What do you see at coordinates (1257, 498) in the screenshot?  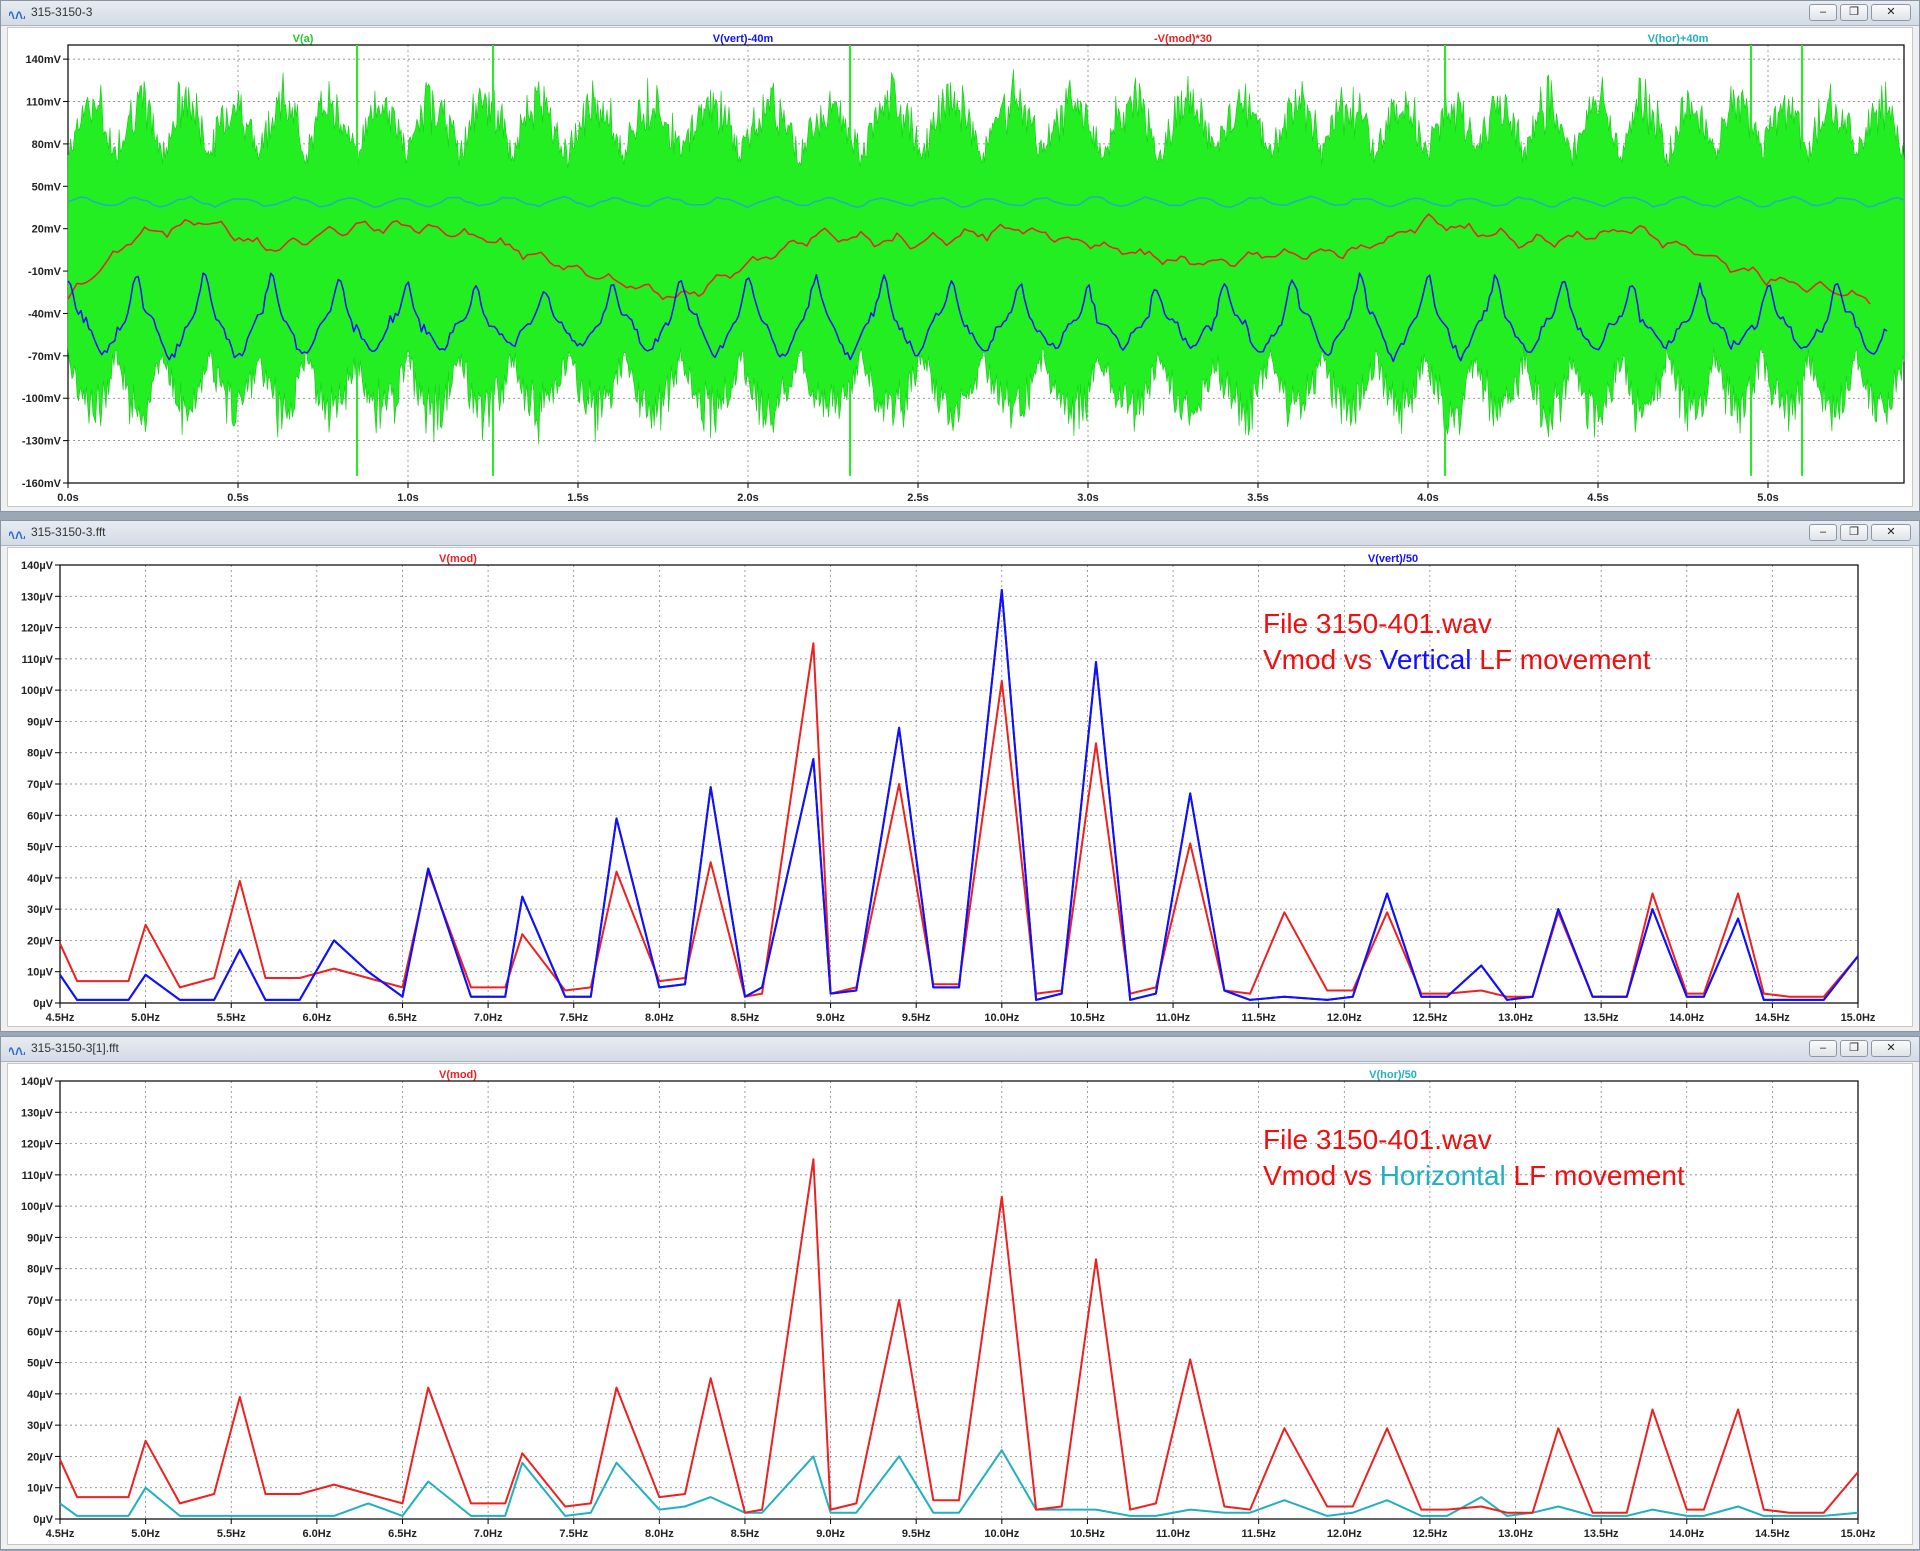 I see `x-tick-label: 3.5s` at bounding box center [1257, 498].